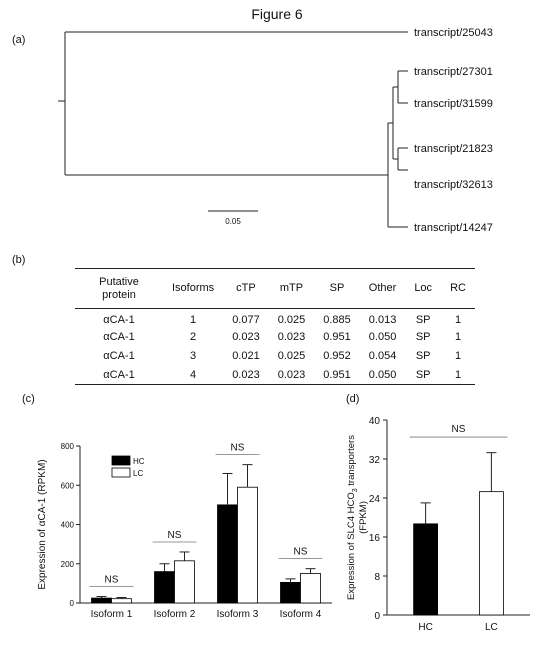 Image resolution: width=554 pixels, height=653 pixels. I want to click on x-tick-label: Isoform 1, so click(112, 614).